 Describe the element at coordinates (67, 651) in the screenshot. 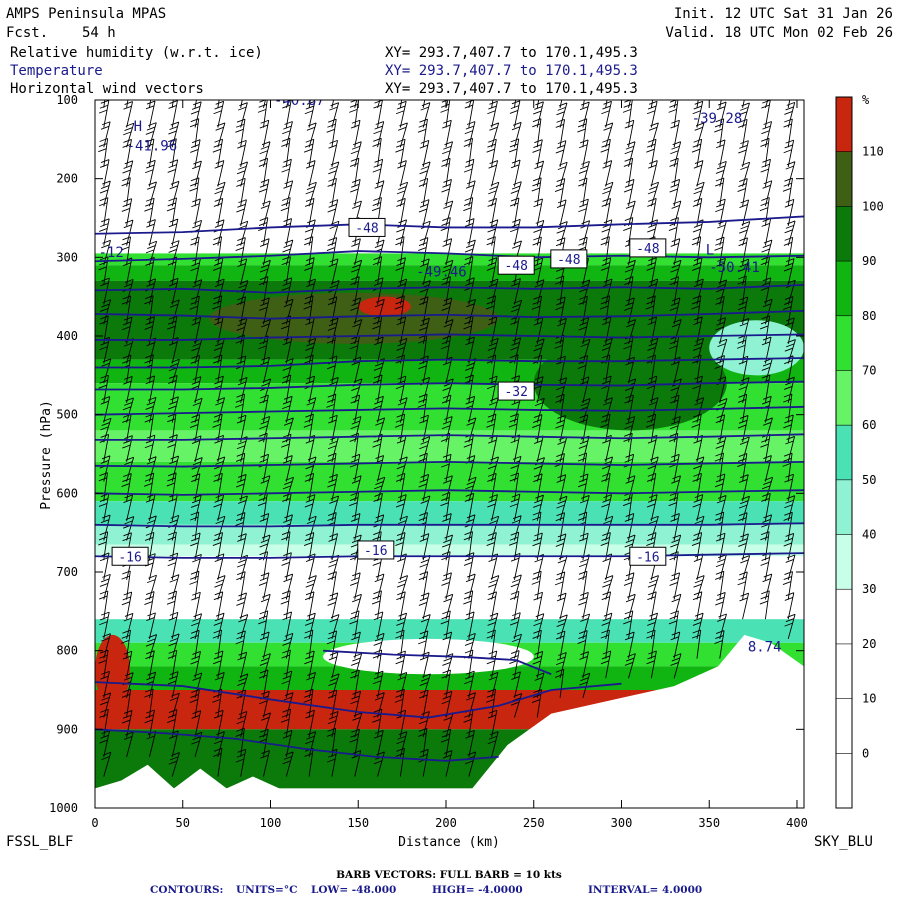

I see `y-tick-label: 800` at that location.